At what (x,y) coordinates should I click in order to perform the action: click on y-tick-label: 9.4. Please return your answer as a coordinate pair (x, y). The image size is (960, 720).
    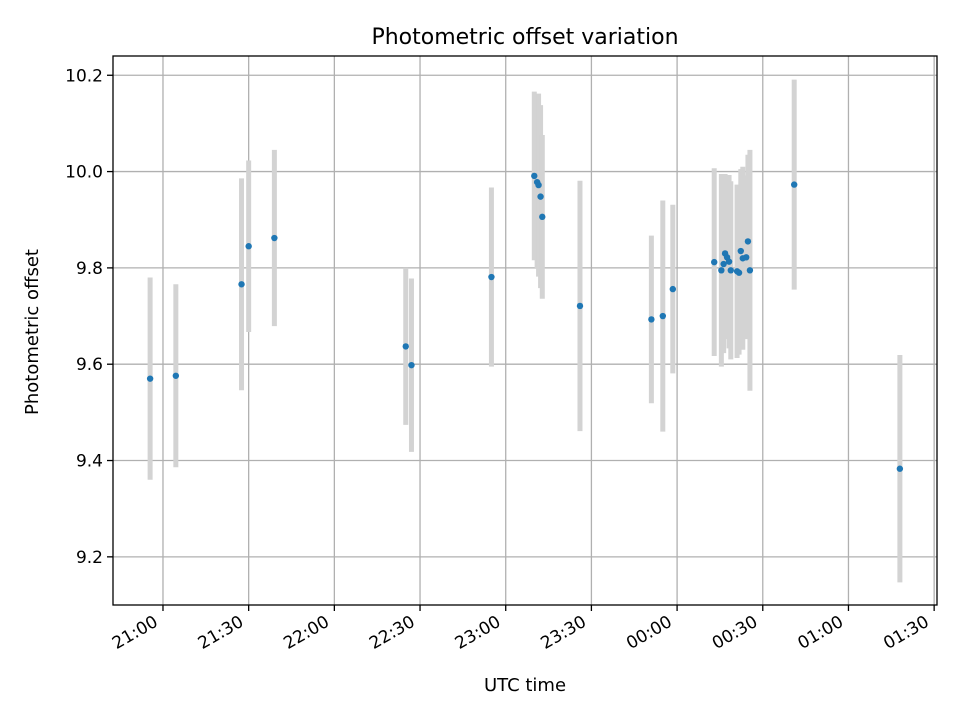
    Looking at the image, I should click on (89, 462).